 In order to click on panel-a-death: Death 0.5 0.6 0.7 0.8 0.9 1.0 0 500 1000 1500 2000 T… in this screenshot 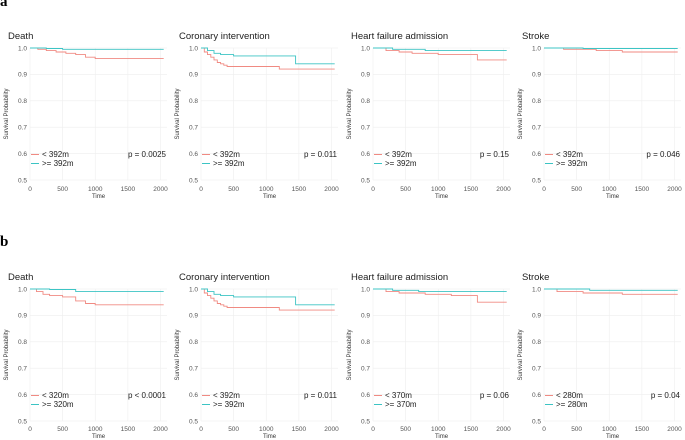, I will do `click(86, 115)`.